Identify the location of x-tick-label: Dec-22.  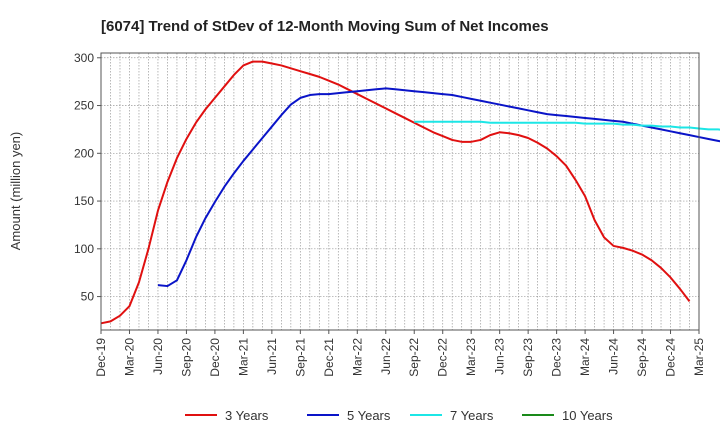
(443, 357).